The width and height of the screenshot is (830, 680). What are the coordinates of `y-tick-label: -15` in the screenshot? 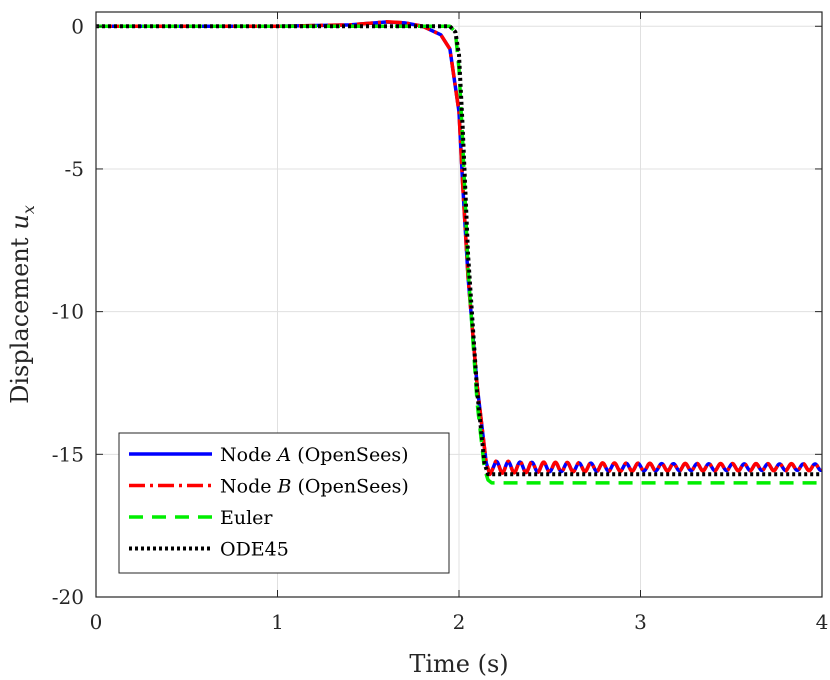 It's located at (68, 454).